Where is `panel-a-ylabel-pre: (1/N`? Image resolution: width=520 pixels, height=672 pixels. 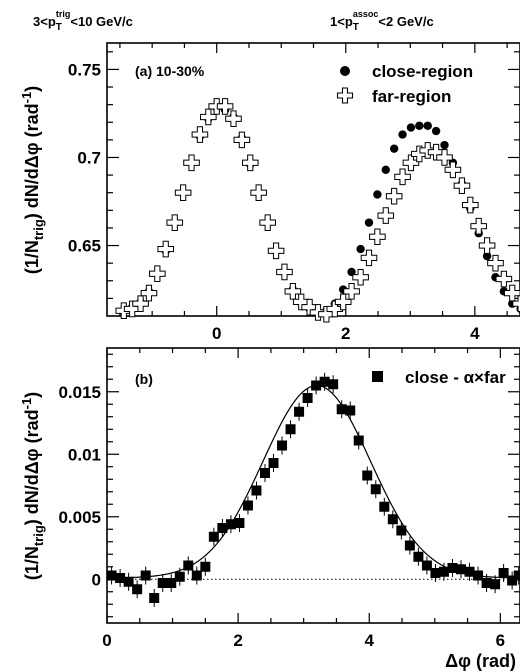
panel-a-ylabel-pre: (1/N is located at coordinates (32, 257).